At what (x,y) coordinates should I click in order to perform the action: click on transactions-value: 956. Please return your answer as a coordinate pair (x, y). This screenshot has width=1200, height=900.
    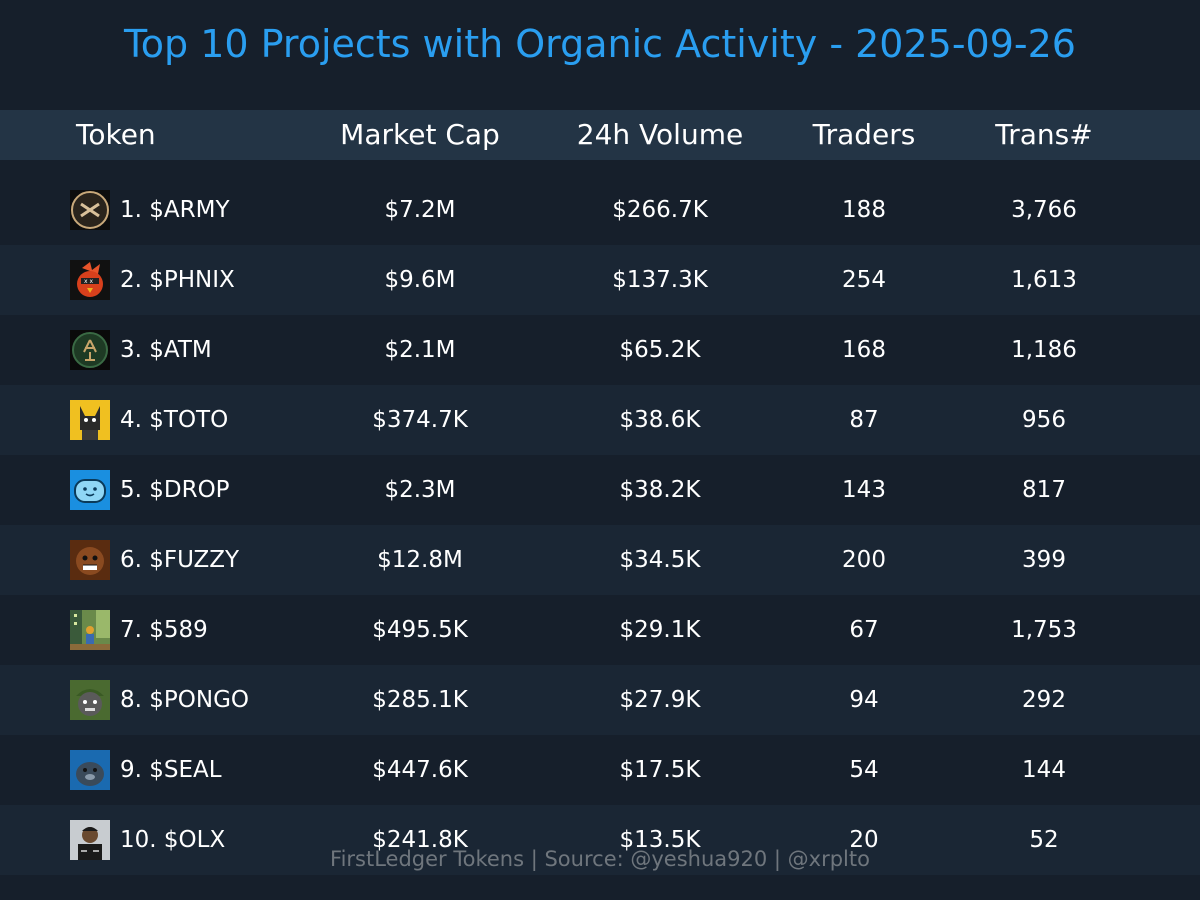
    Looking at the image, I should click on (1044, 420).